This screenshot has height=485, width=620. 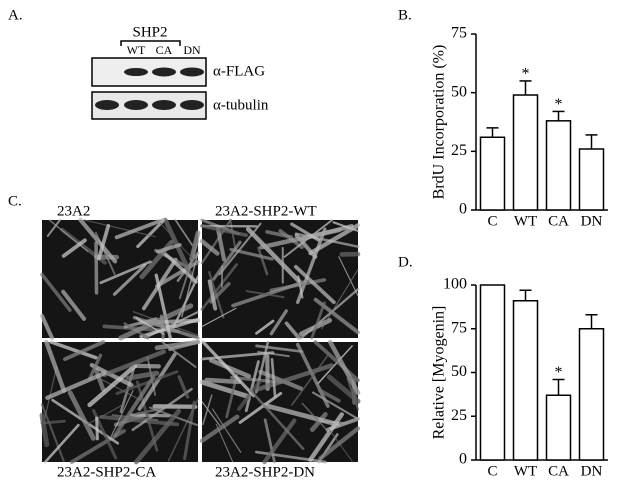 What do you see at coordinates (136, 50) in the screenshot?
I see `lane-label: WT` at bounding box center [136, 50].